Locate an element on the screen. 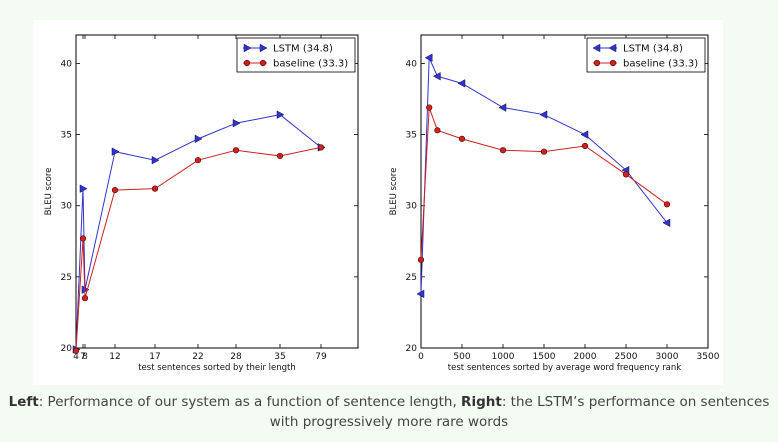  x-tick-label: 35 is located at coordinates (279, 357).